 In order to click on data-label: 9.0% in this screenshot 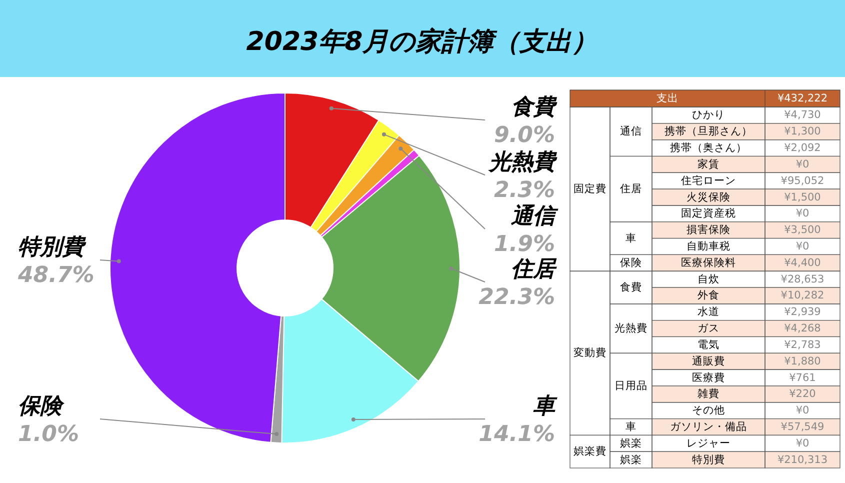, I will do `click(524, 135)`.